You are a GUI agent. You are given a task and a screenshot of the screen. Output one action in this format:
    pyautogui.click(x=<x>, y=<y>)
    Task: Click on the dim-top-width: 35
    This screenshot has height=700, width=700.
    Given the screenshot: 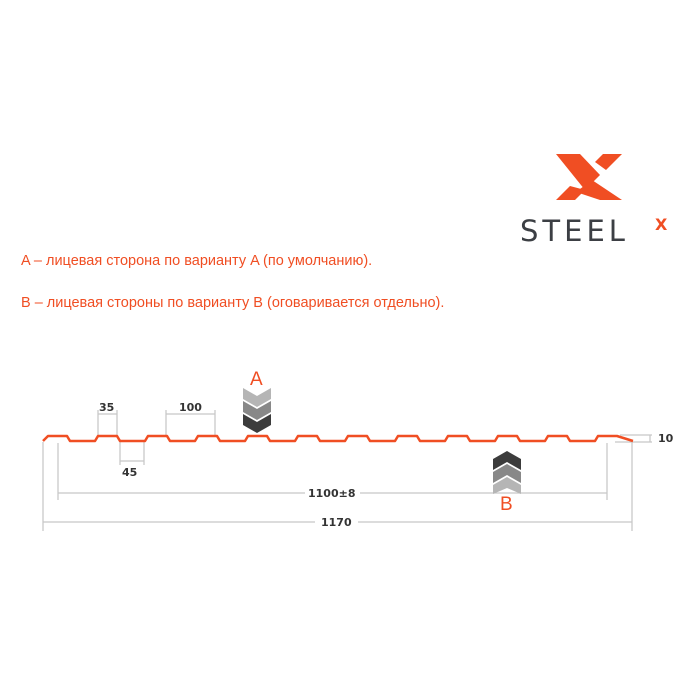 What is the action you would take?
    pyautogui.click(x=106, y=407)
    